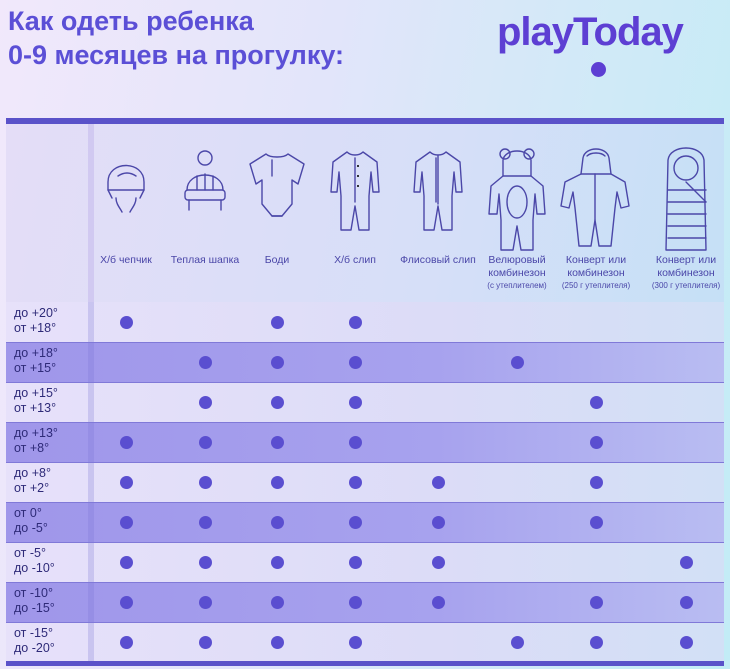 The image size is (730, 669). What do you see at coordinates (32, 448) in the screenshot?
I see `temperature-value: от +8°` at bounding box center [32, 448].